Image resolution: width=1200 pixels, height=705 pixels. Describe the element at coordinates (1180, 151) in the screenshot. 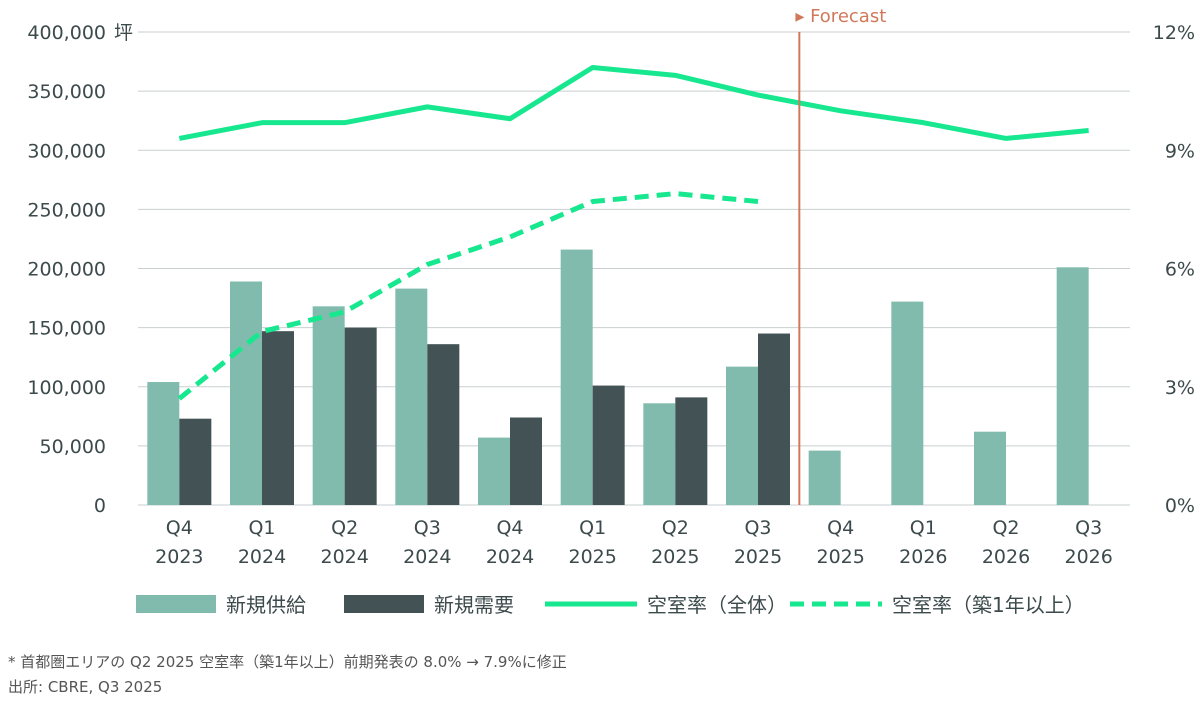

I see `right-tick-label: 9%` at that location.